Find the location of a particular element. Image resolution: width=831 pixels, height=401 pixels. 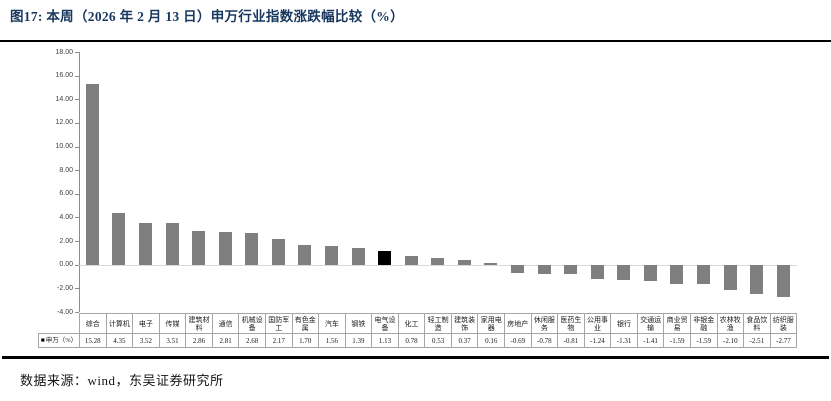

table-header-cell: 钢铁 is located at coordinates (358, 323).